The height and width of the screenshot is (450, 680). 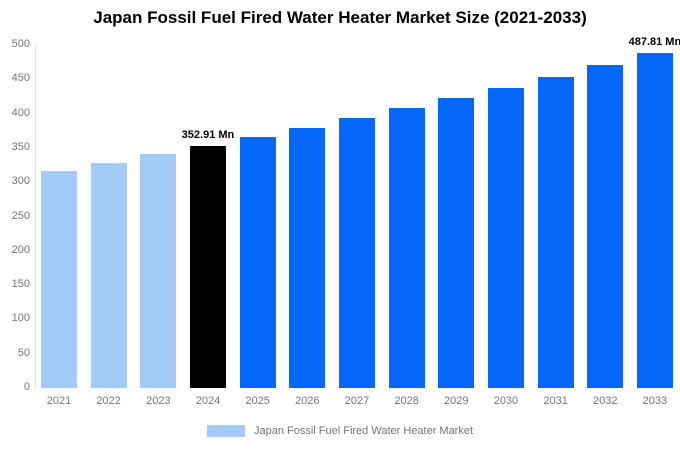 I want to click on y-axis-line, so click(x=35, y=216).